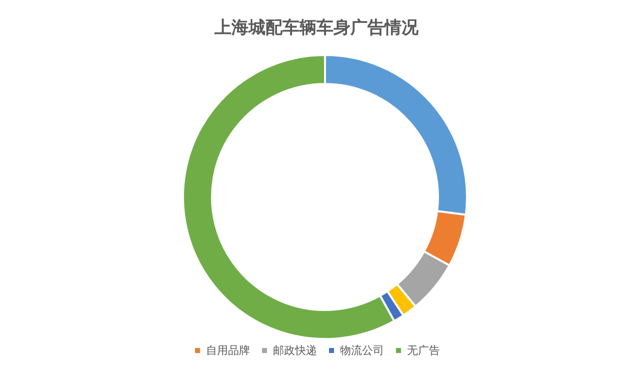  What do you see at coordinates (362, 350) in the screenshot?
I see `legend-label: 物流公司` at bounding box center [362, 350].